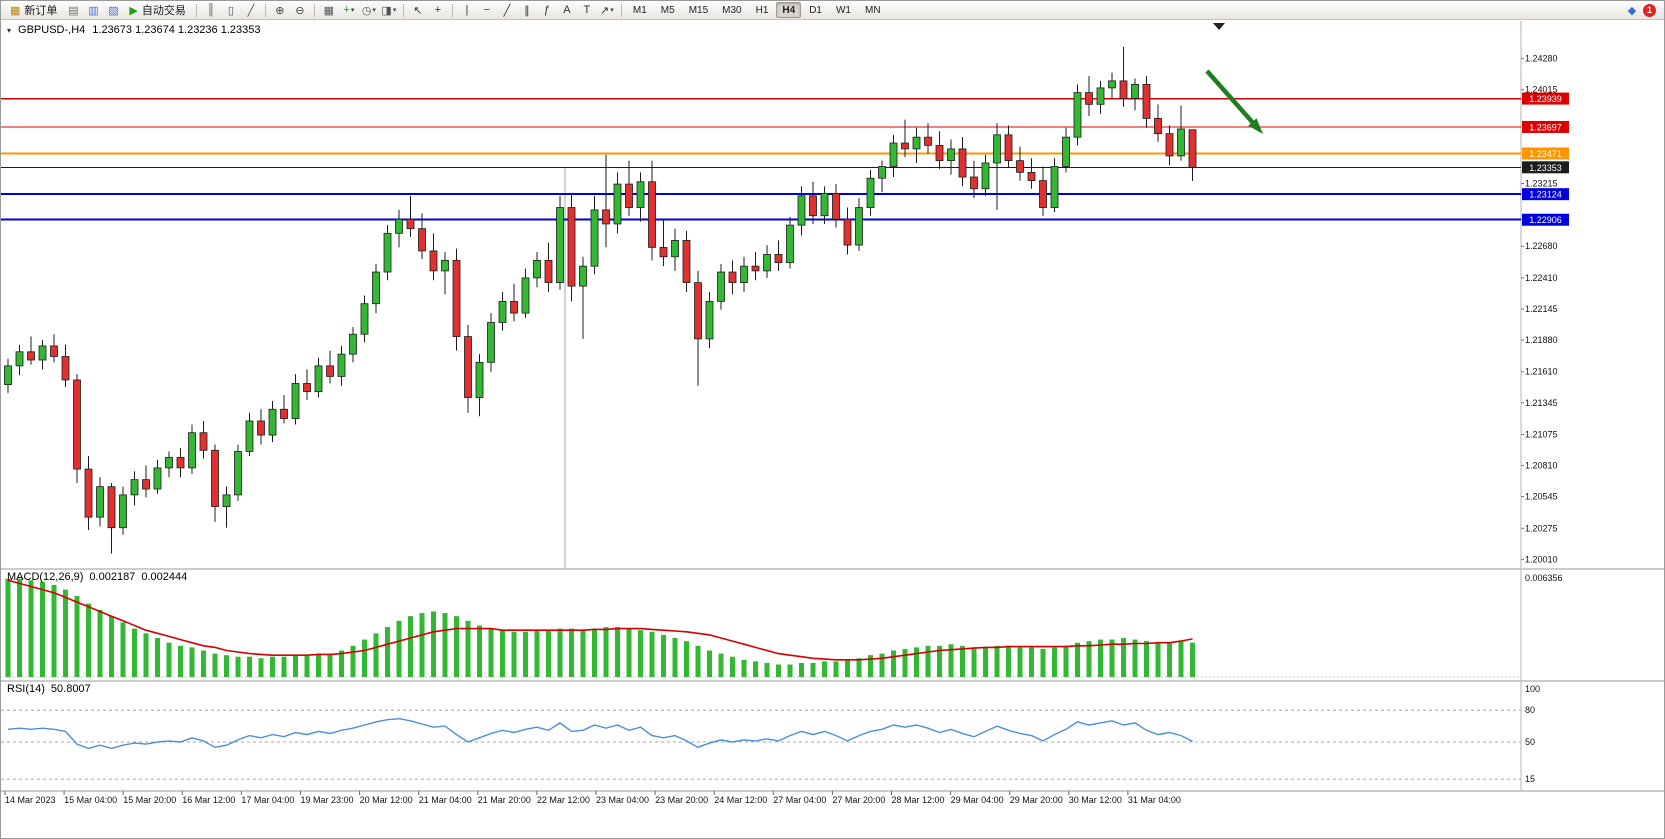 Image resolution: width=1665 pixels, height=839 pixels. Describe the element at coordinates (698, 10) in the screenshot. I see `timeframe-m15: M15` at that location.